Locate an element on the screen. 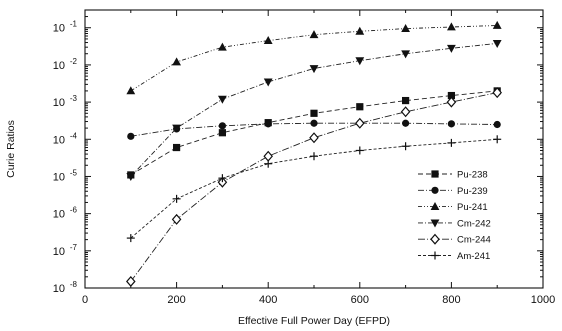 The height and width of the screenshot is (331, 562). legend-label: Cm-244 is located at coordinates (474, 240).